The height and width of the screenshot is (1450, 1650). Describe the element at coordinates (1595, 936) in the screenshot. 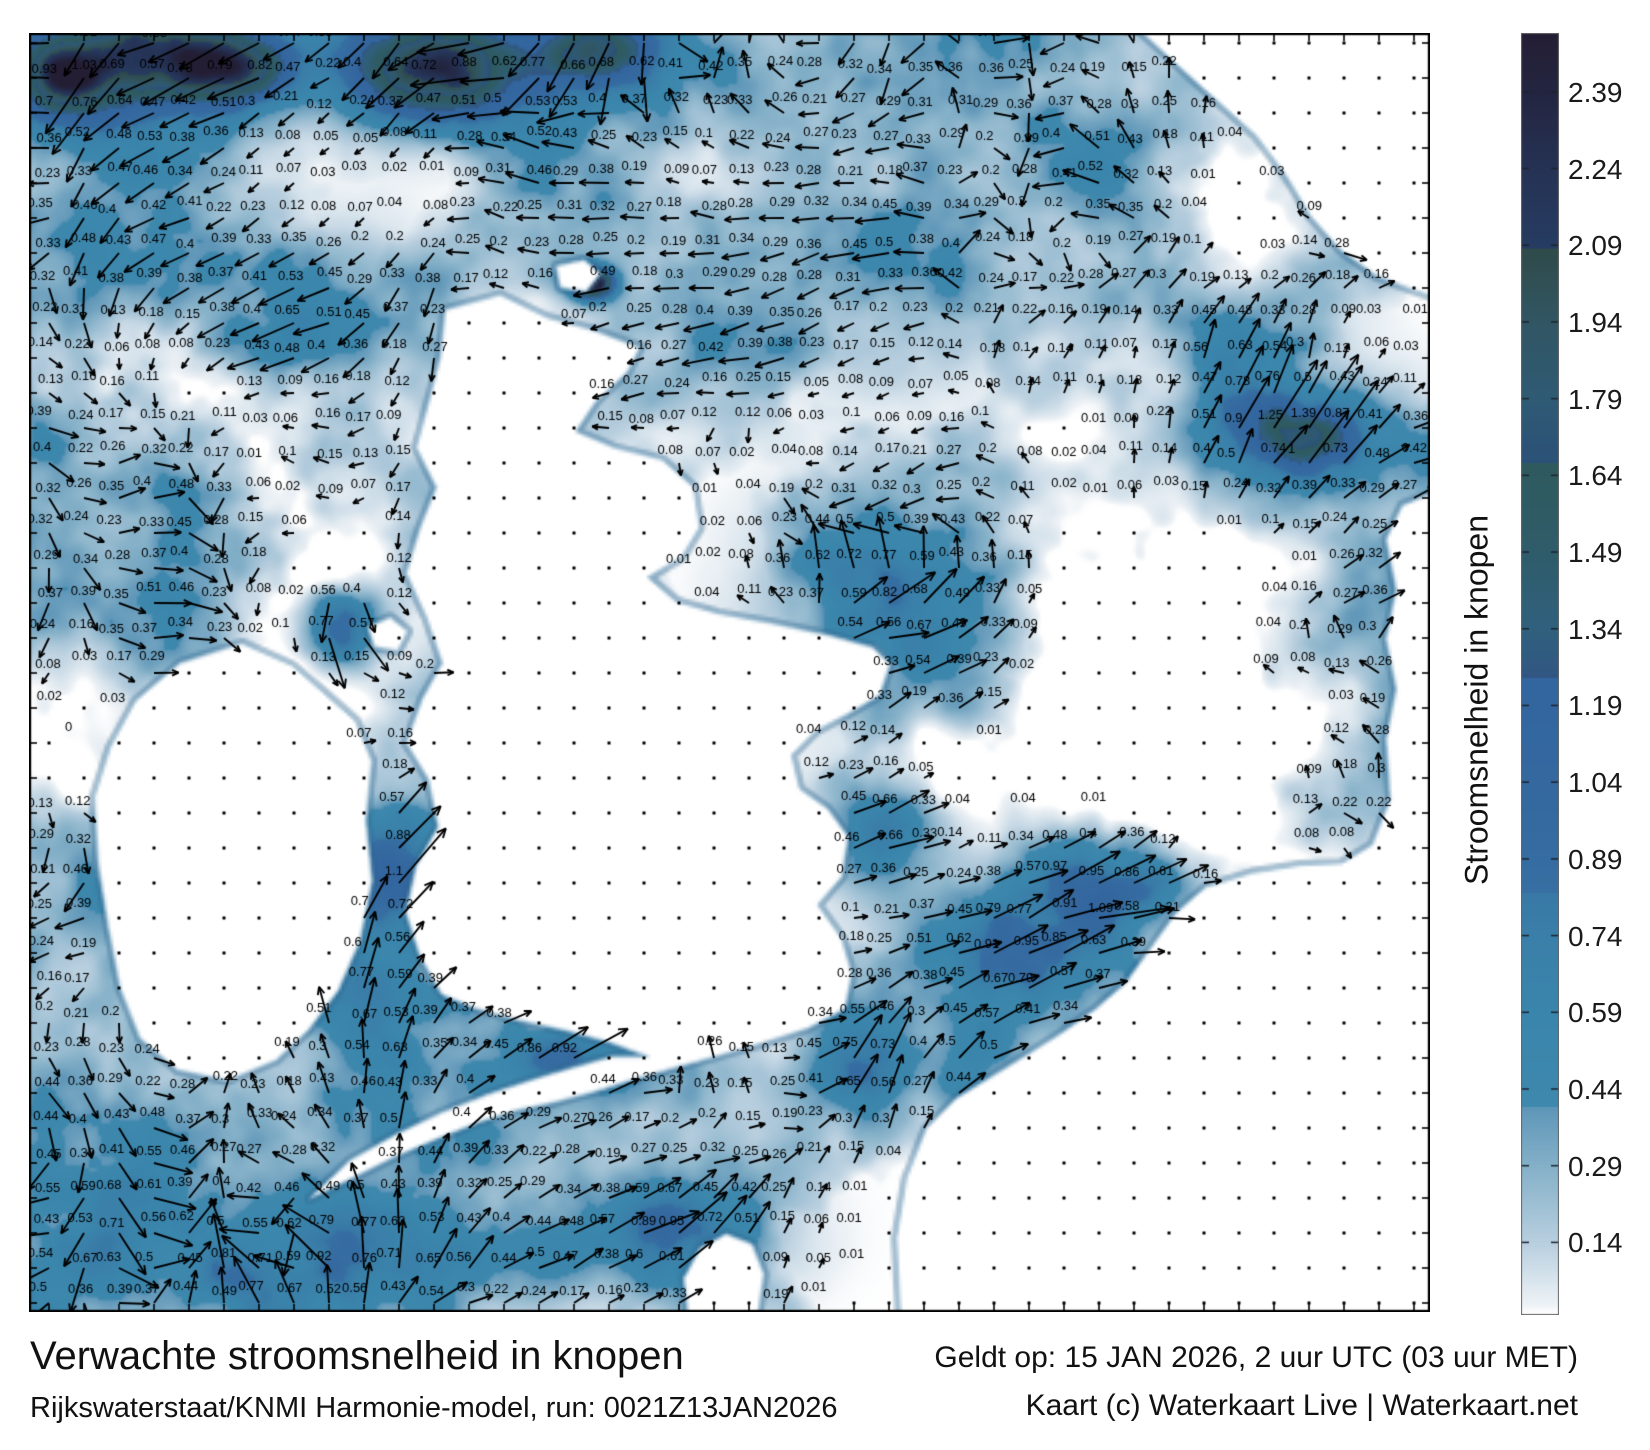

I see `colorbar-tick-label: 0.74` at that location.